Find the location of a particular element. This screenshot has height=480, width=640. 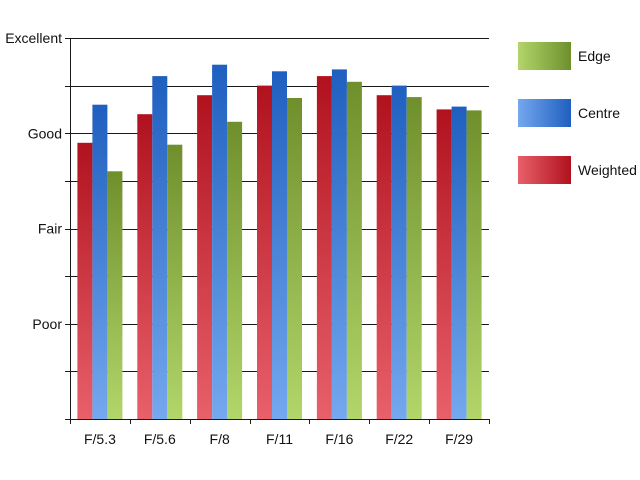

legend-item-centre: Centre is located at coordinates (578, 127).